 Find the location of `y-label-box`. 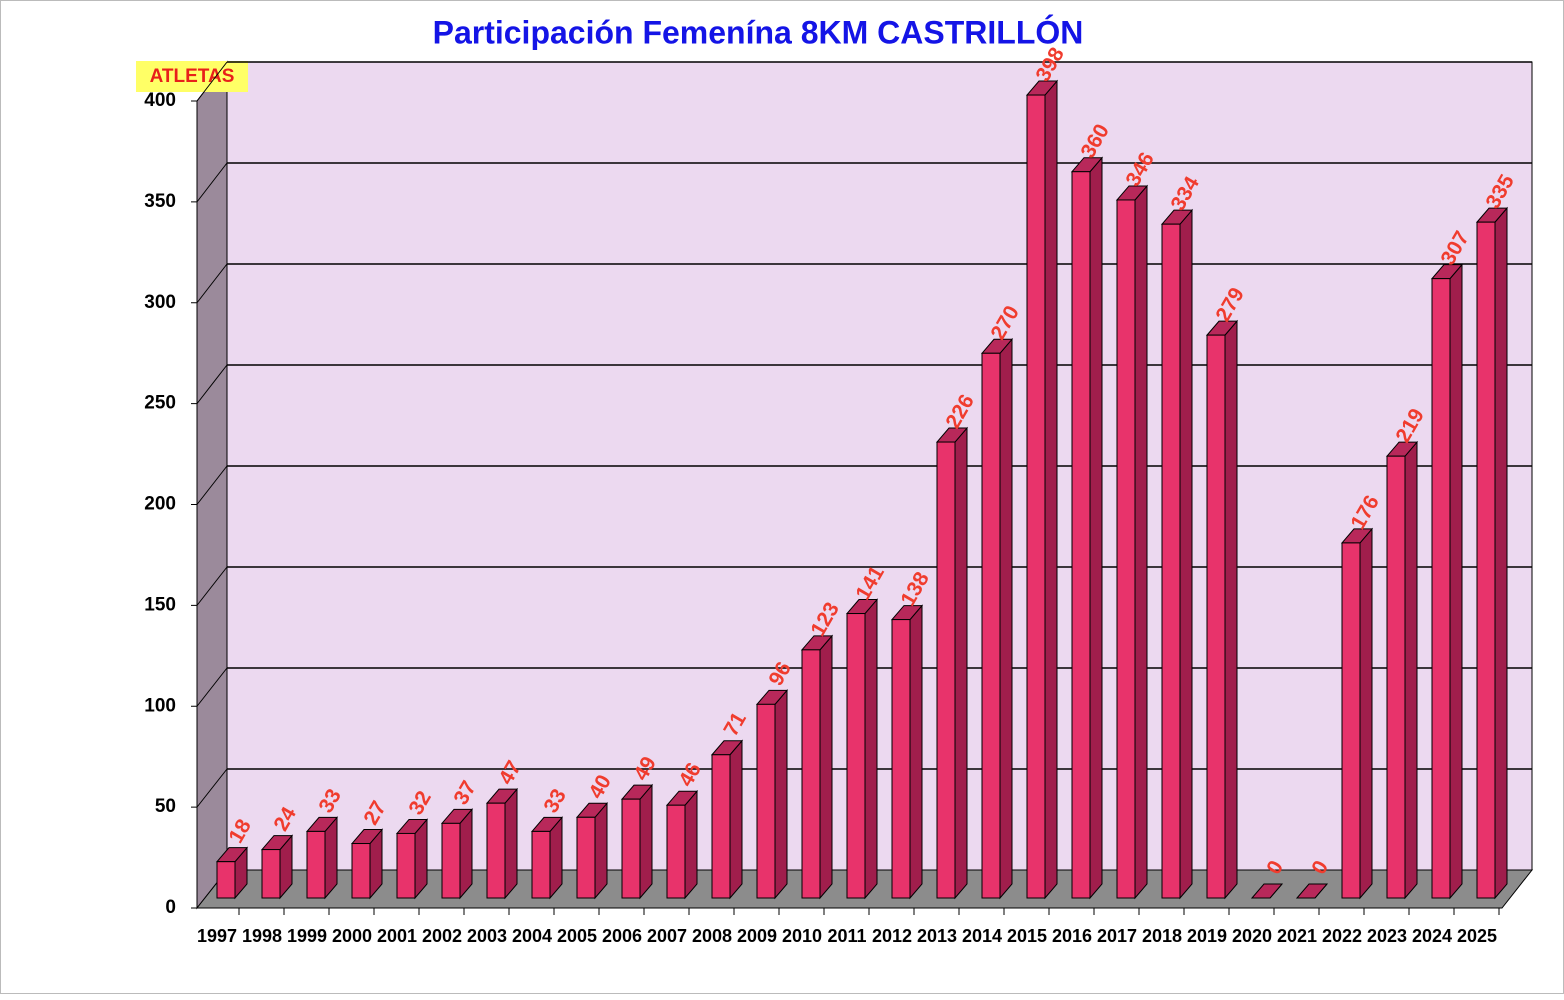

y-label-box is located at coordinates (192, 76).